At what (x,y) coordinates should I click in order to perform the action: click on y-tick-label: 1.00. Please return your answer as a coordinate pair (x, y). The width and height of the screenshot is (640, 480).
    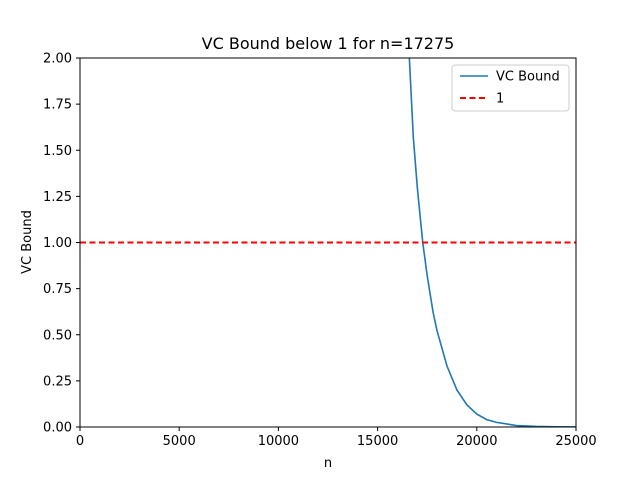
    Looking at the image, I should click on (57, 243).